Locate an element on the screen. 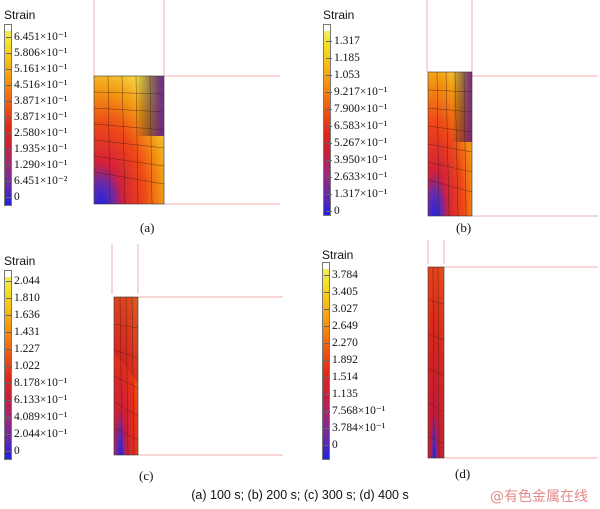 The width and height of the screenshot is (600, 509). tick-label: 3.950×10⁻¹ is located at coordinates (356, 160).